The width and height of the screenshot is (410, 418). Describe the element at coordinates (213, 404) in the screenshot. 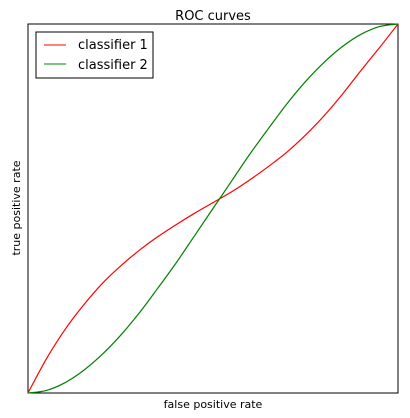

I see `x-axis-label: false positive rate` at that location.